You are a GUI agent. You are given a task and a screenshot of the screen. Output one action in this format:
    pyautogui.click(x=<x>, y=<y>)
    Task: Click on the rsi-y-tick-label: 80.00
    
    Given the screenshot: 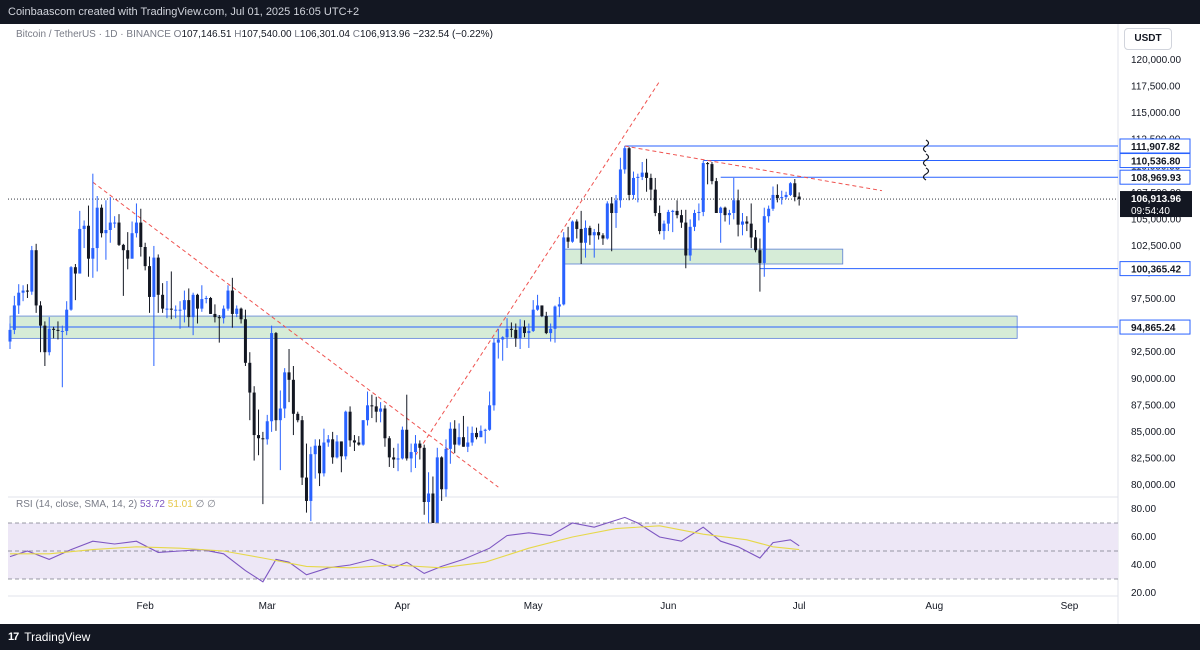 What is the action you would take?
    pyautogui.click(x=1143, y=509)
    